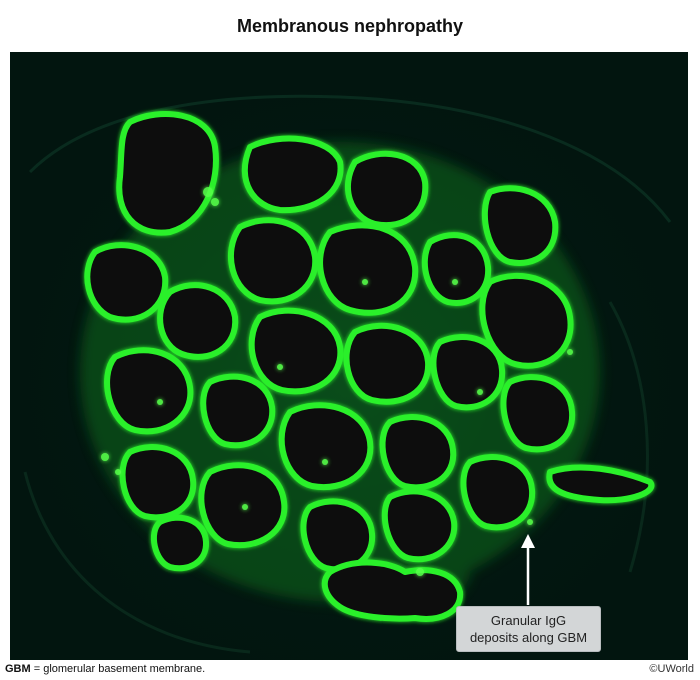 Image resolution: width=700 pixels, height=680 pixels. Describe the element at coordinates (18, 669) in the screenshot. I see `abbreviation-term: GBM` at that location.